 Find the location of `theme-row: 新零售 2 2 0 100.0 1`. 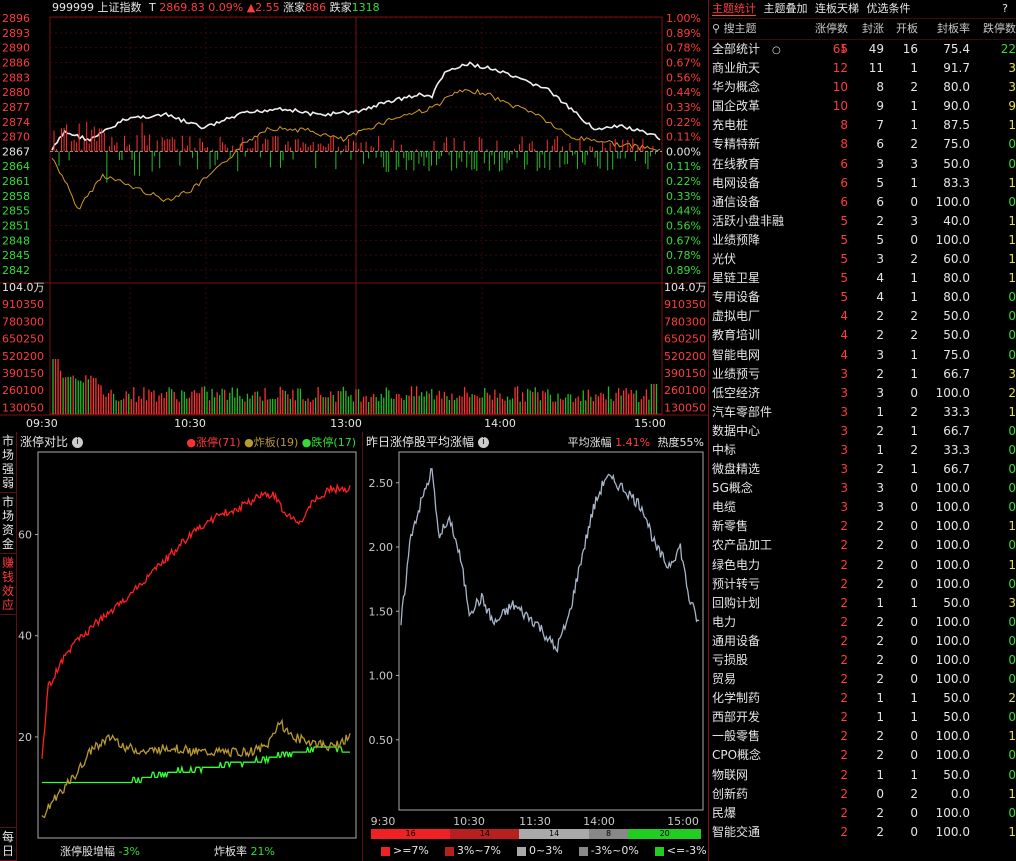

theme-row: 新零售 2 2 0 100.0 1 is located at coordinates (862, 526).